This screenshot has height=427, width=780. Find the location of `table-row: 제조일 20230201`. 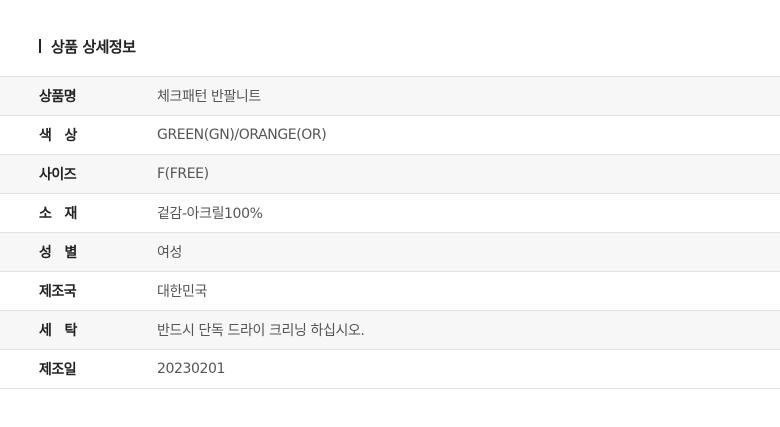

table-row: 제조일 20230201 is located at coordinates (390, 369).